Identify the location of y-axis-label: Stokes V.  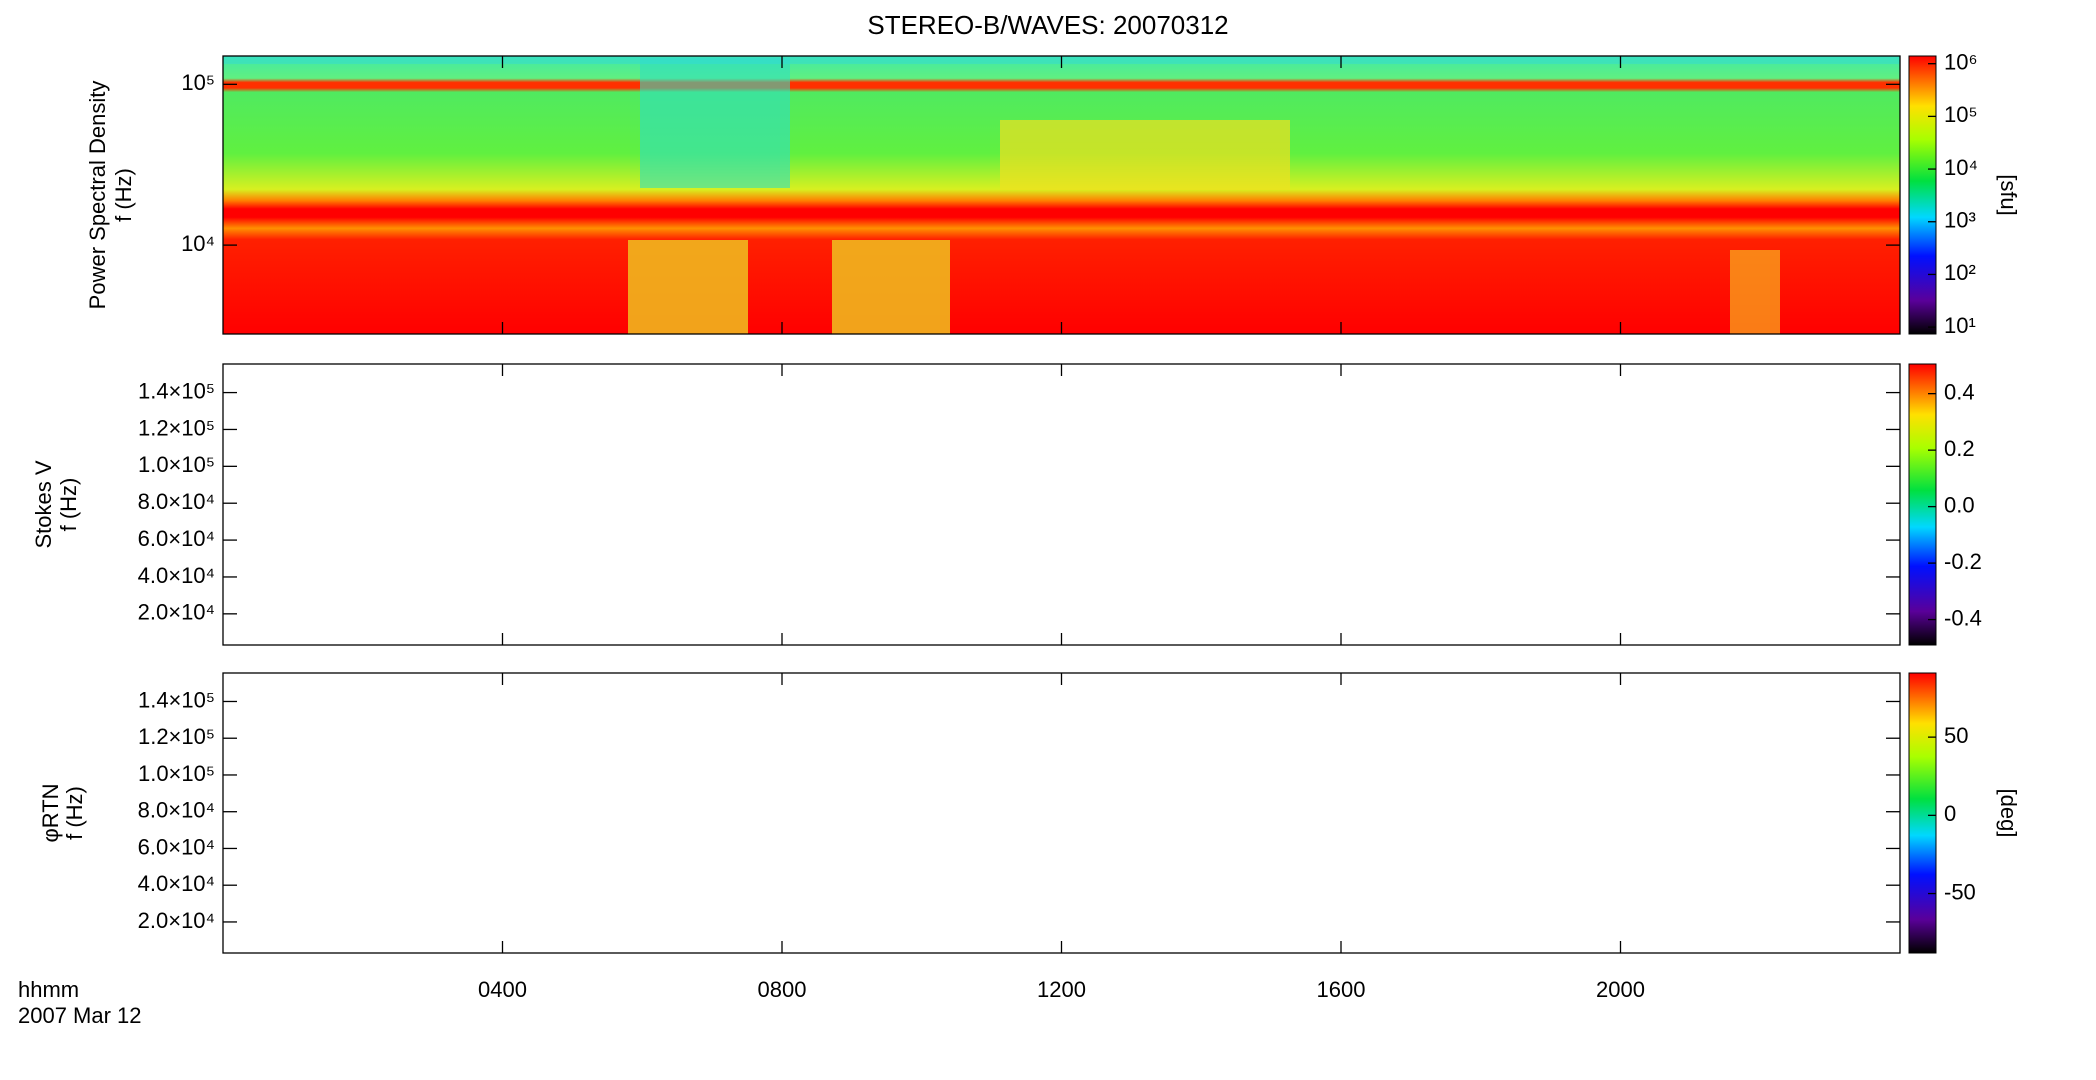
(43, 504).